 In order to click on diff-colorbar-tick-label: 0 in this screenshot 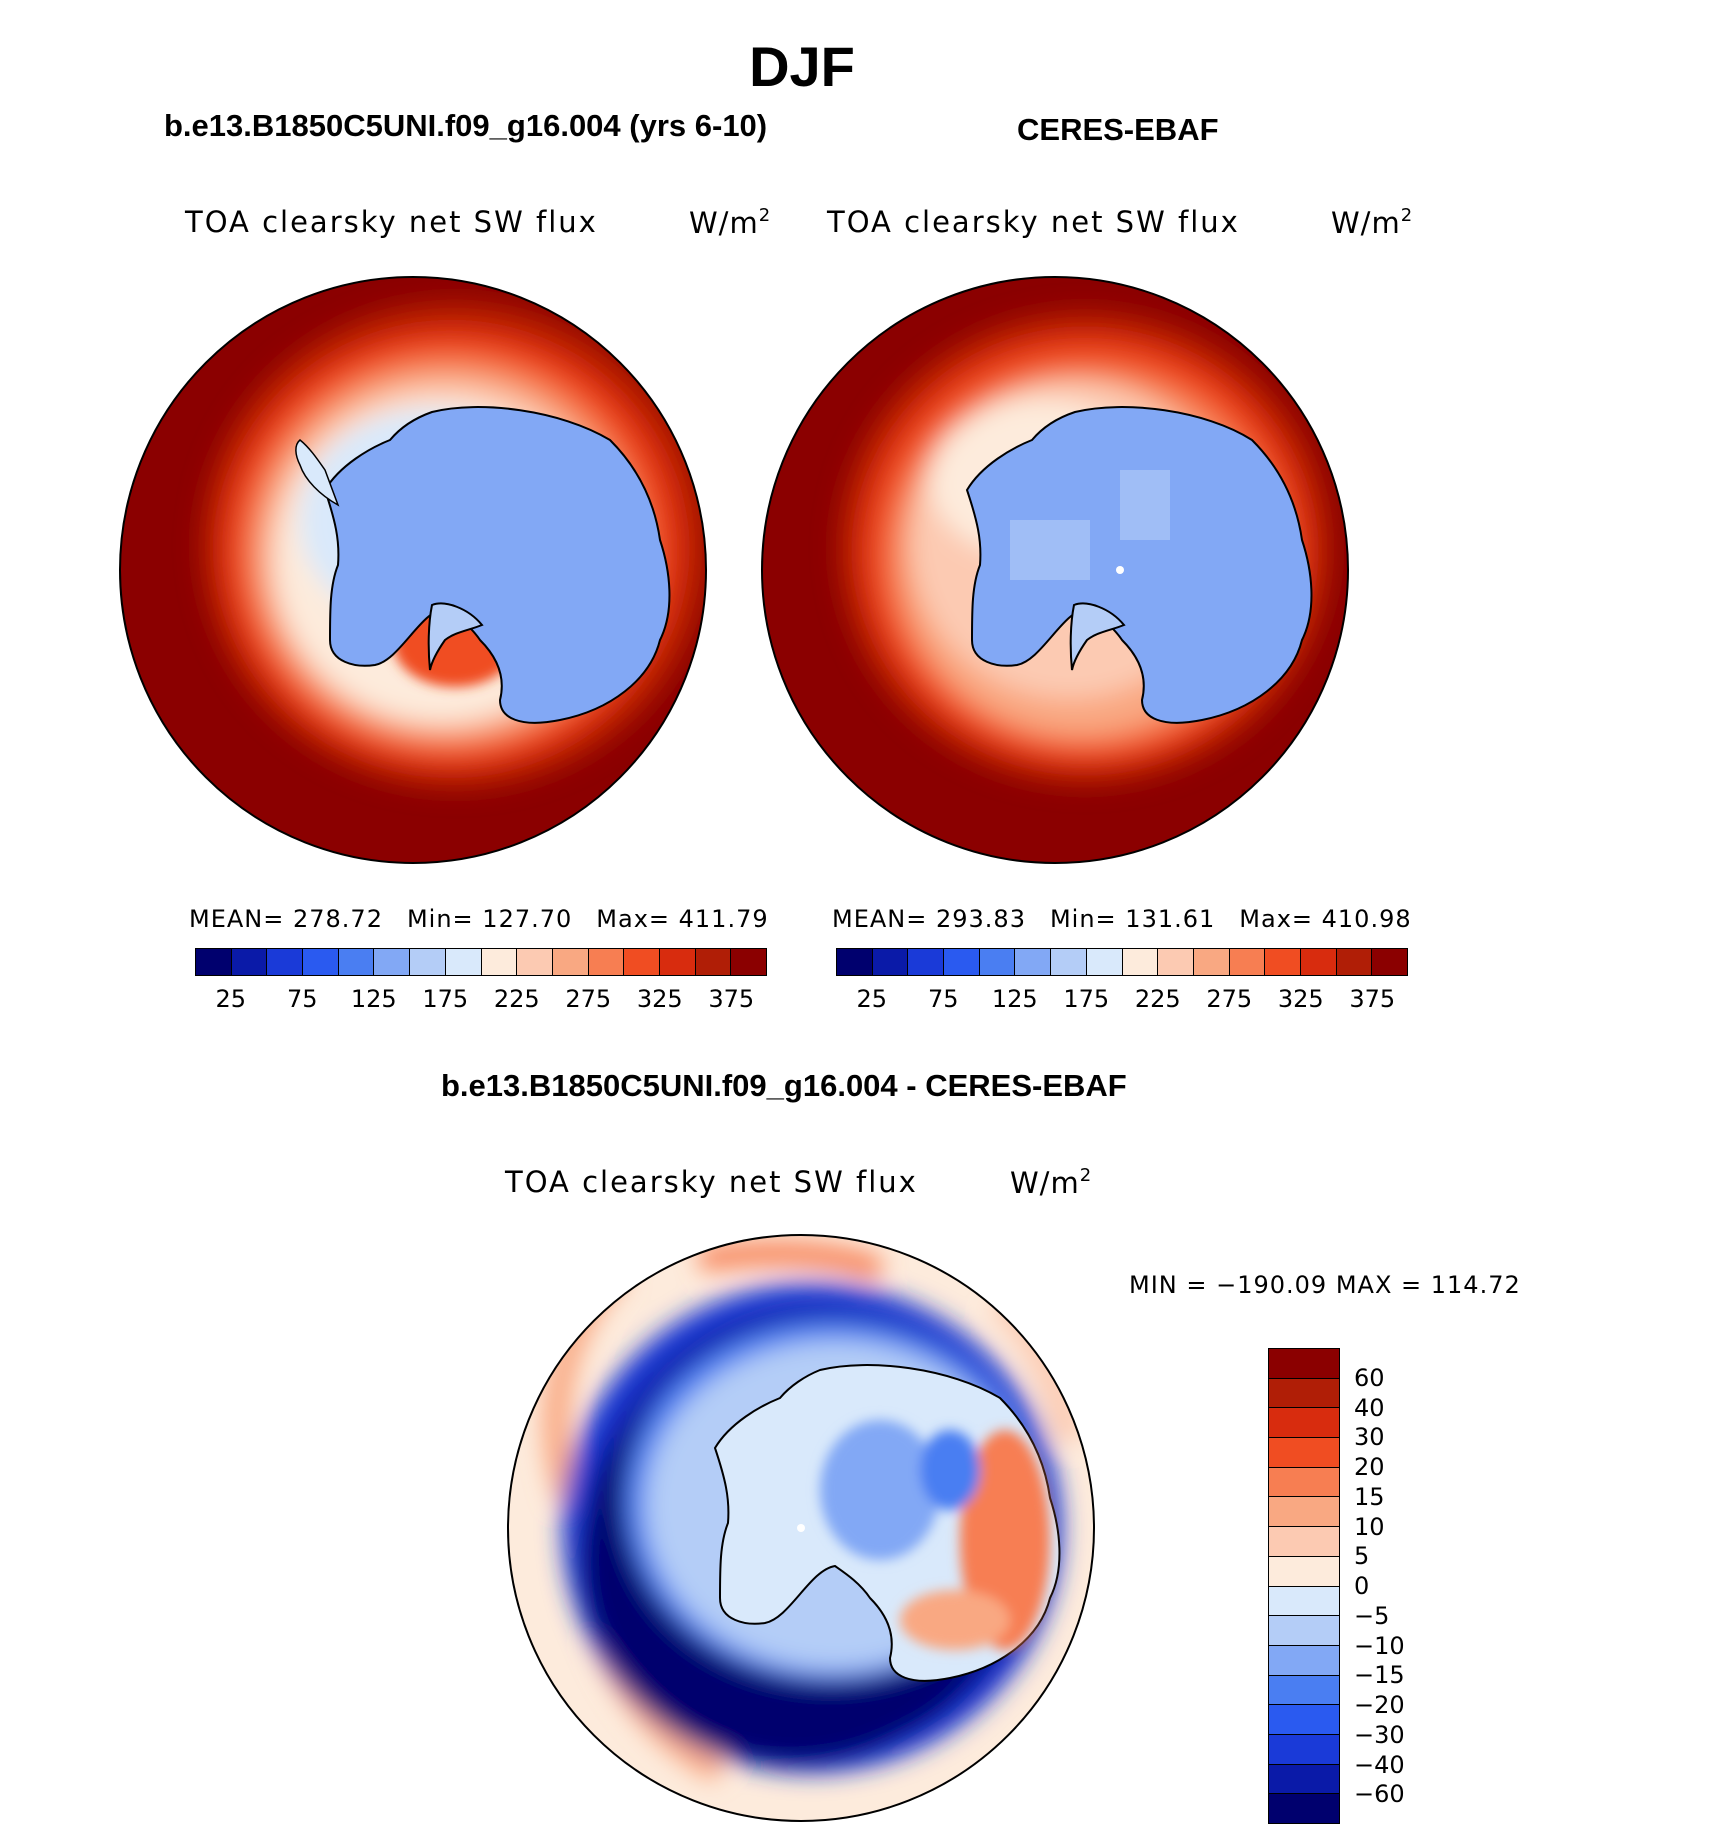, I will do `click(1362, 1586)`.